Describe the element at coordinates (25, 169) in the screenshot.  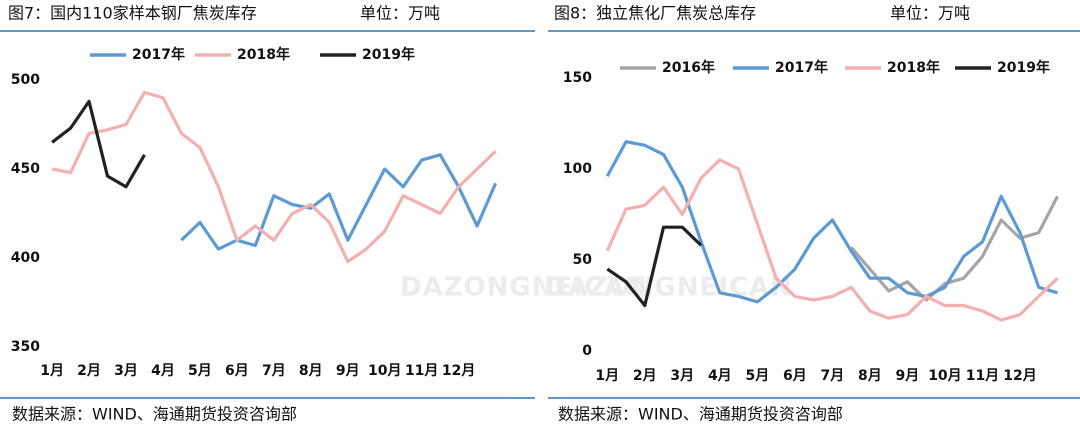
I see `y-tick-label: 450` at that location.